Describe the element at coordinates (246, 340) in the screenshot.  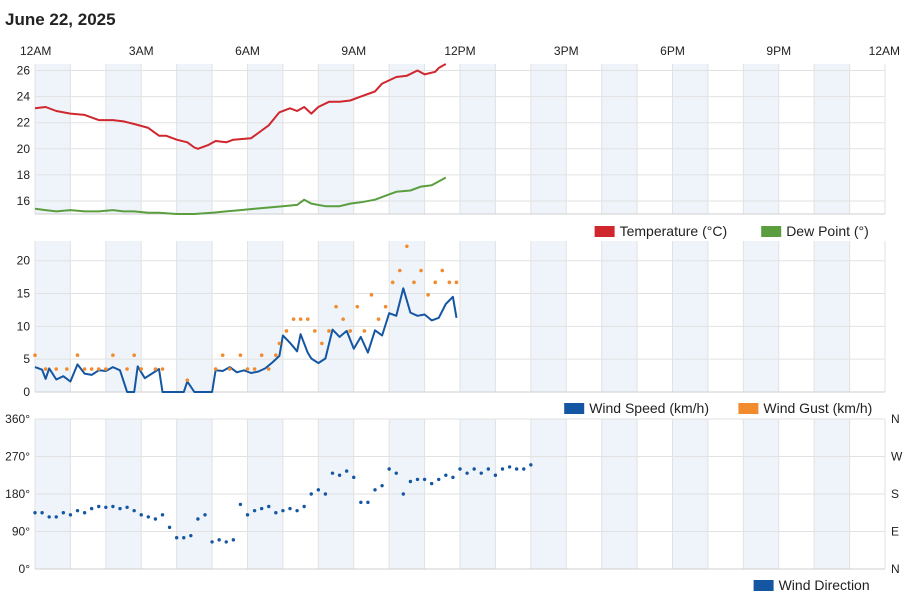
I see `wind-speed-line` at that location.